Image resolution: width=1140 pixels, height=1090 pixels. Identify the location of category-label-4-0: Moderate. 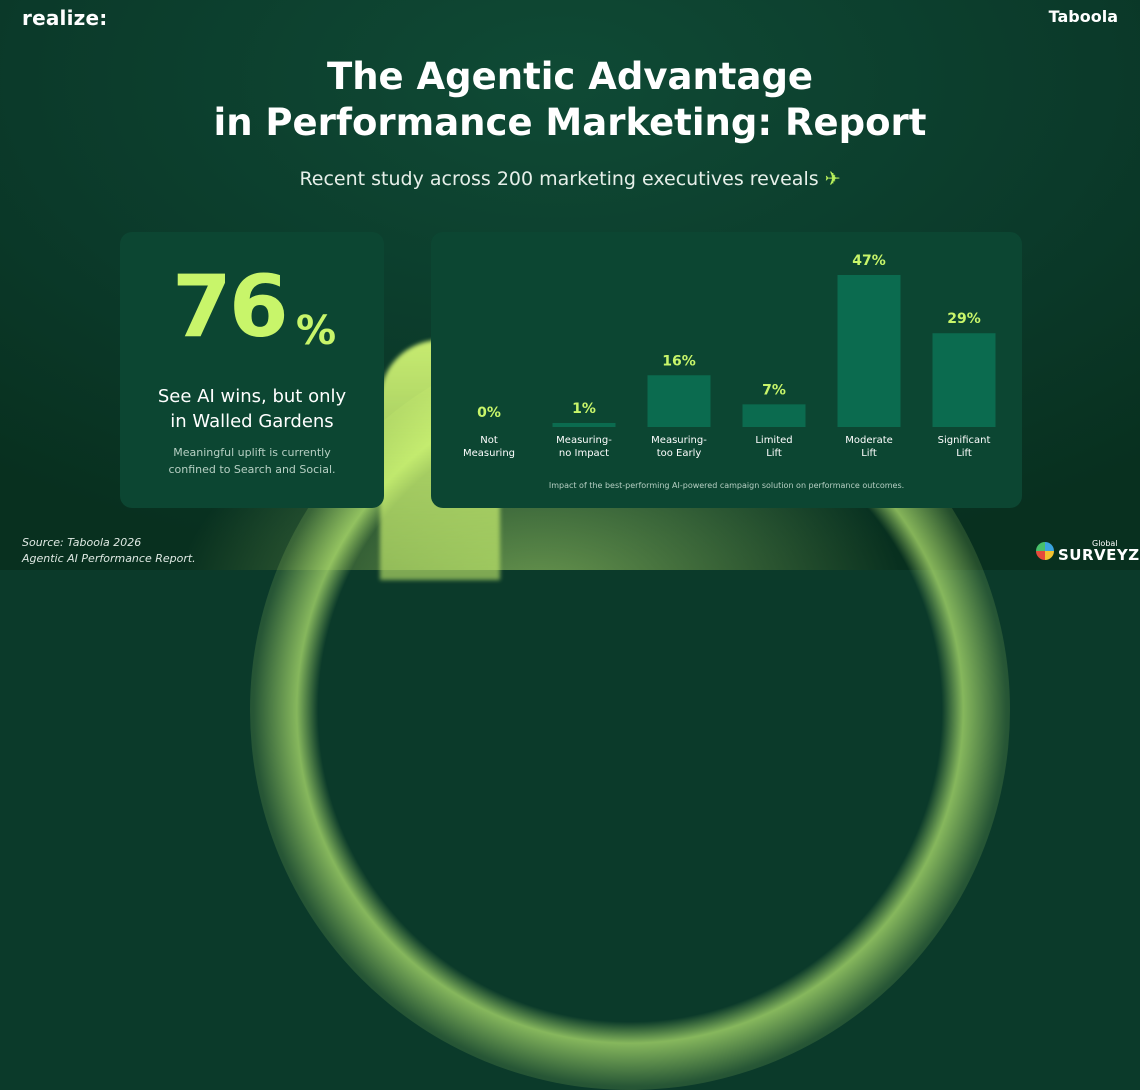
(869, 440).